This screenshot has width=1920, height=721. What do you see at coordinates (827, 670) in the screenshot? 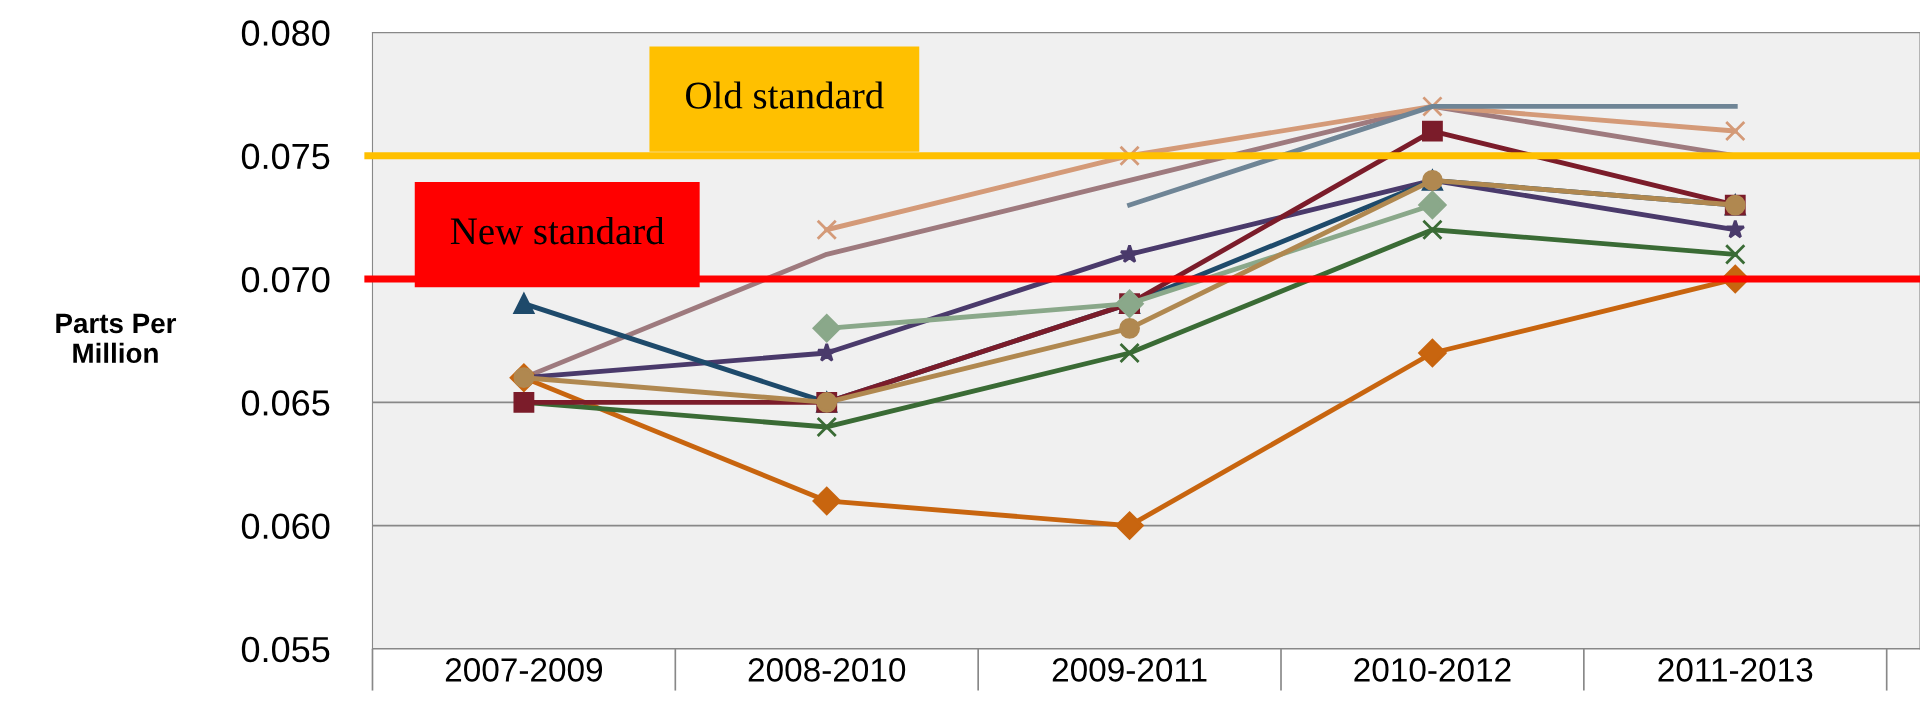
I see `x-tick-label: 2008-2010` at bounding box center [827, 670].